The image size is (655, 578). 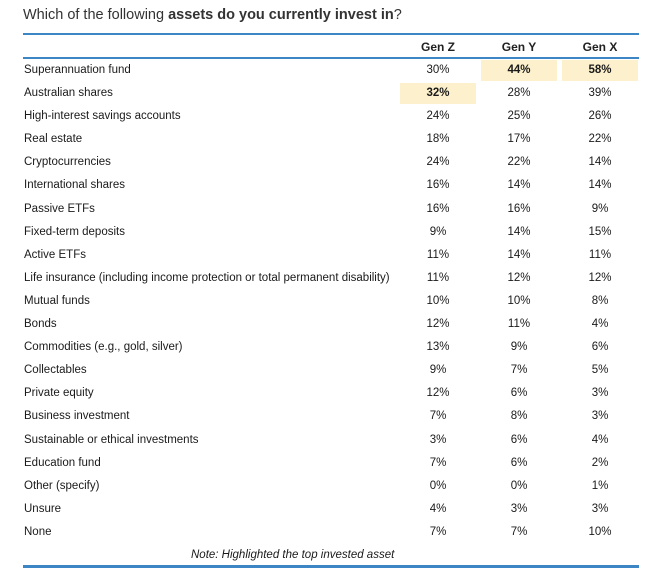 What do you see at coordinates (331, 566) in the screenshot?
I see `table-bottom-rule` at bounding box center [331, 566].